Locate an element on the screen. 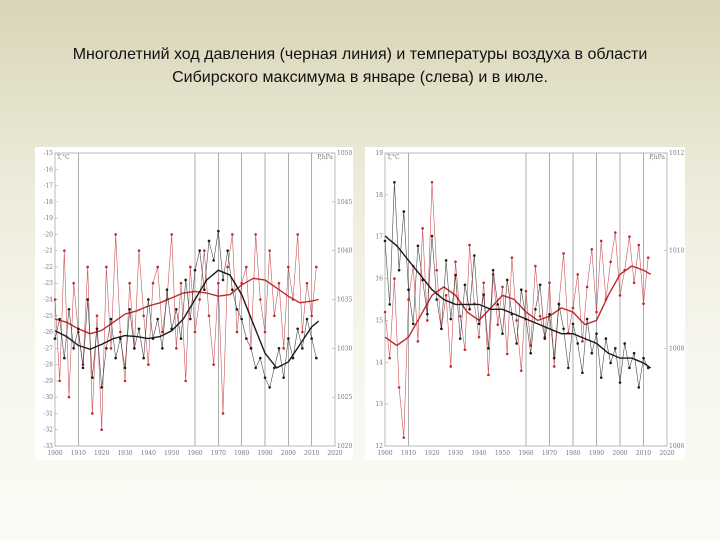  january-left-tick-label: -15 is located at coordinates (48, 153).